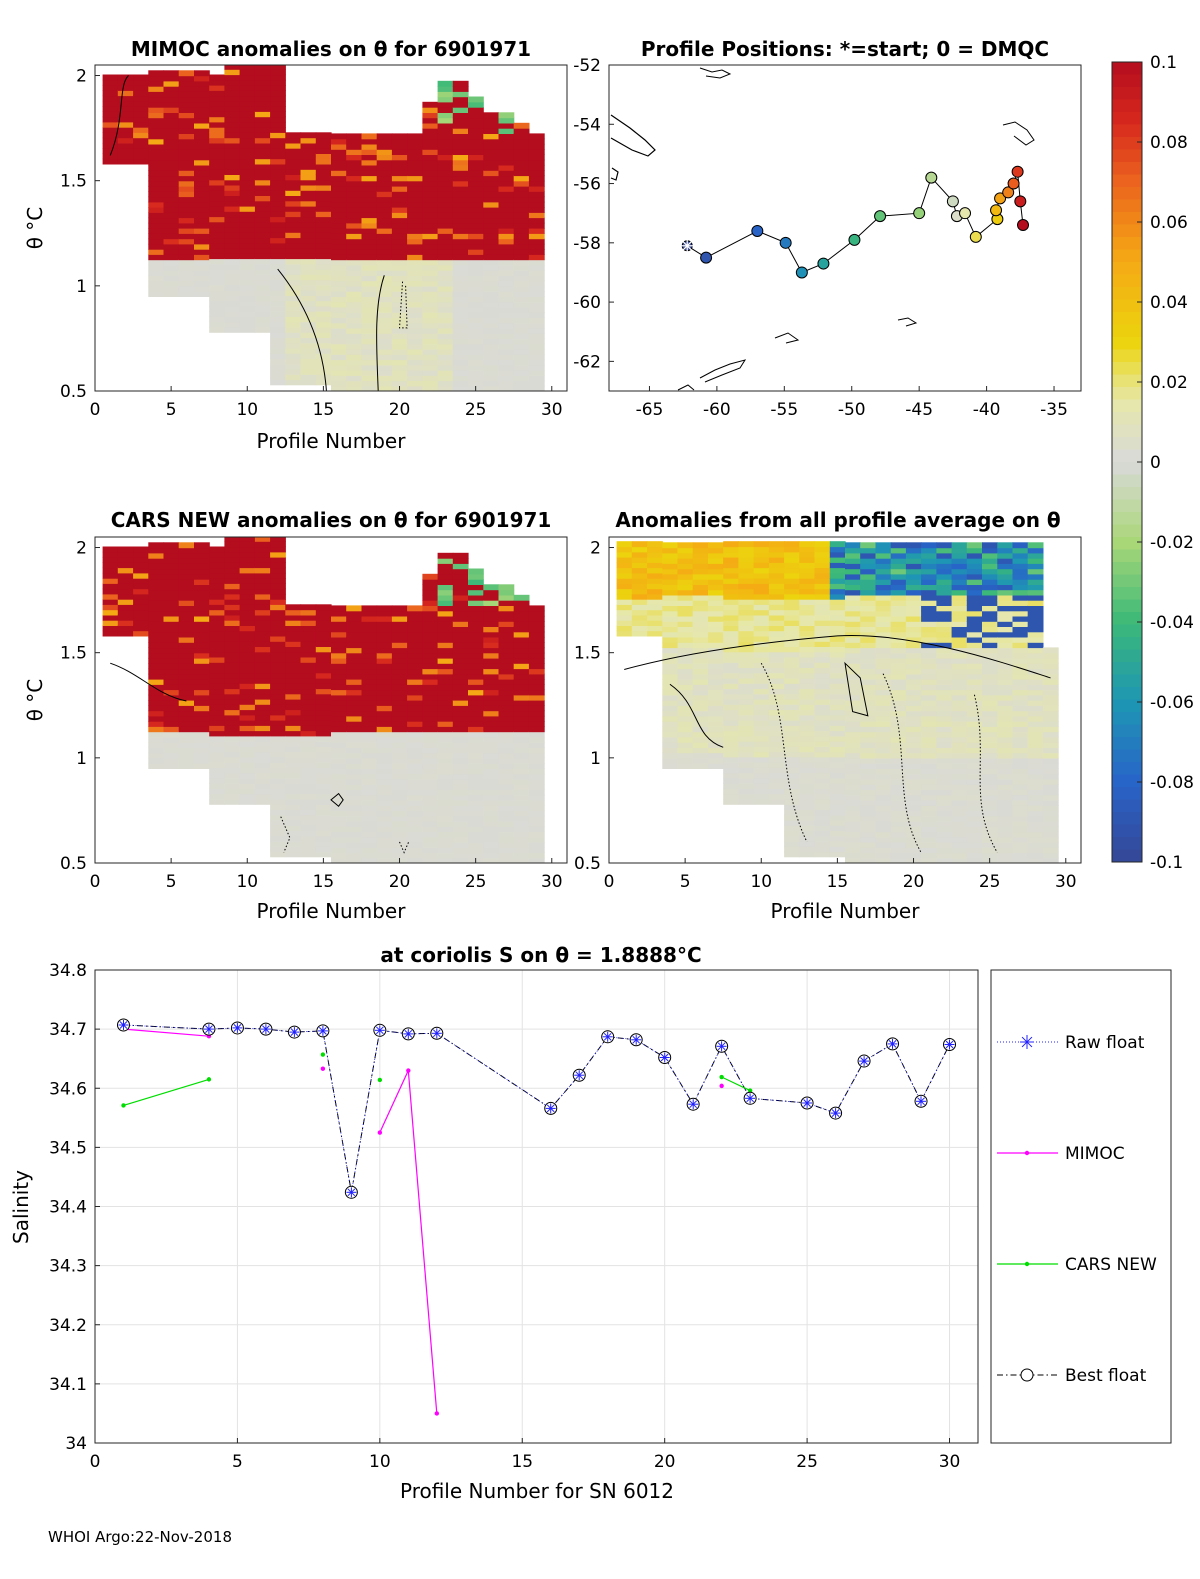 This screenshot has width=1200, height=1579. I want to click on colorbar-tick-label: -0.1, so click(1166, 863).